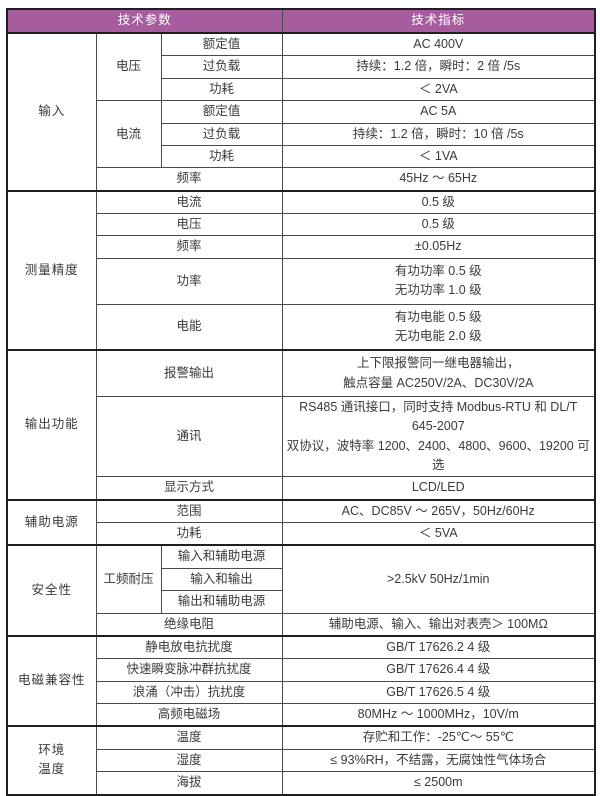  Describe the element at coordinates (189, 488) in the screenshot. I see `param-cell: 显示方式` at that location.